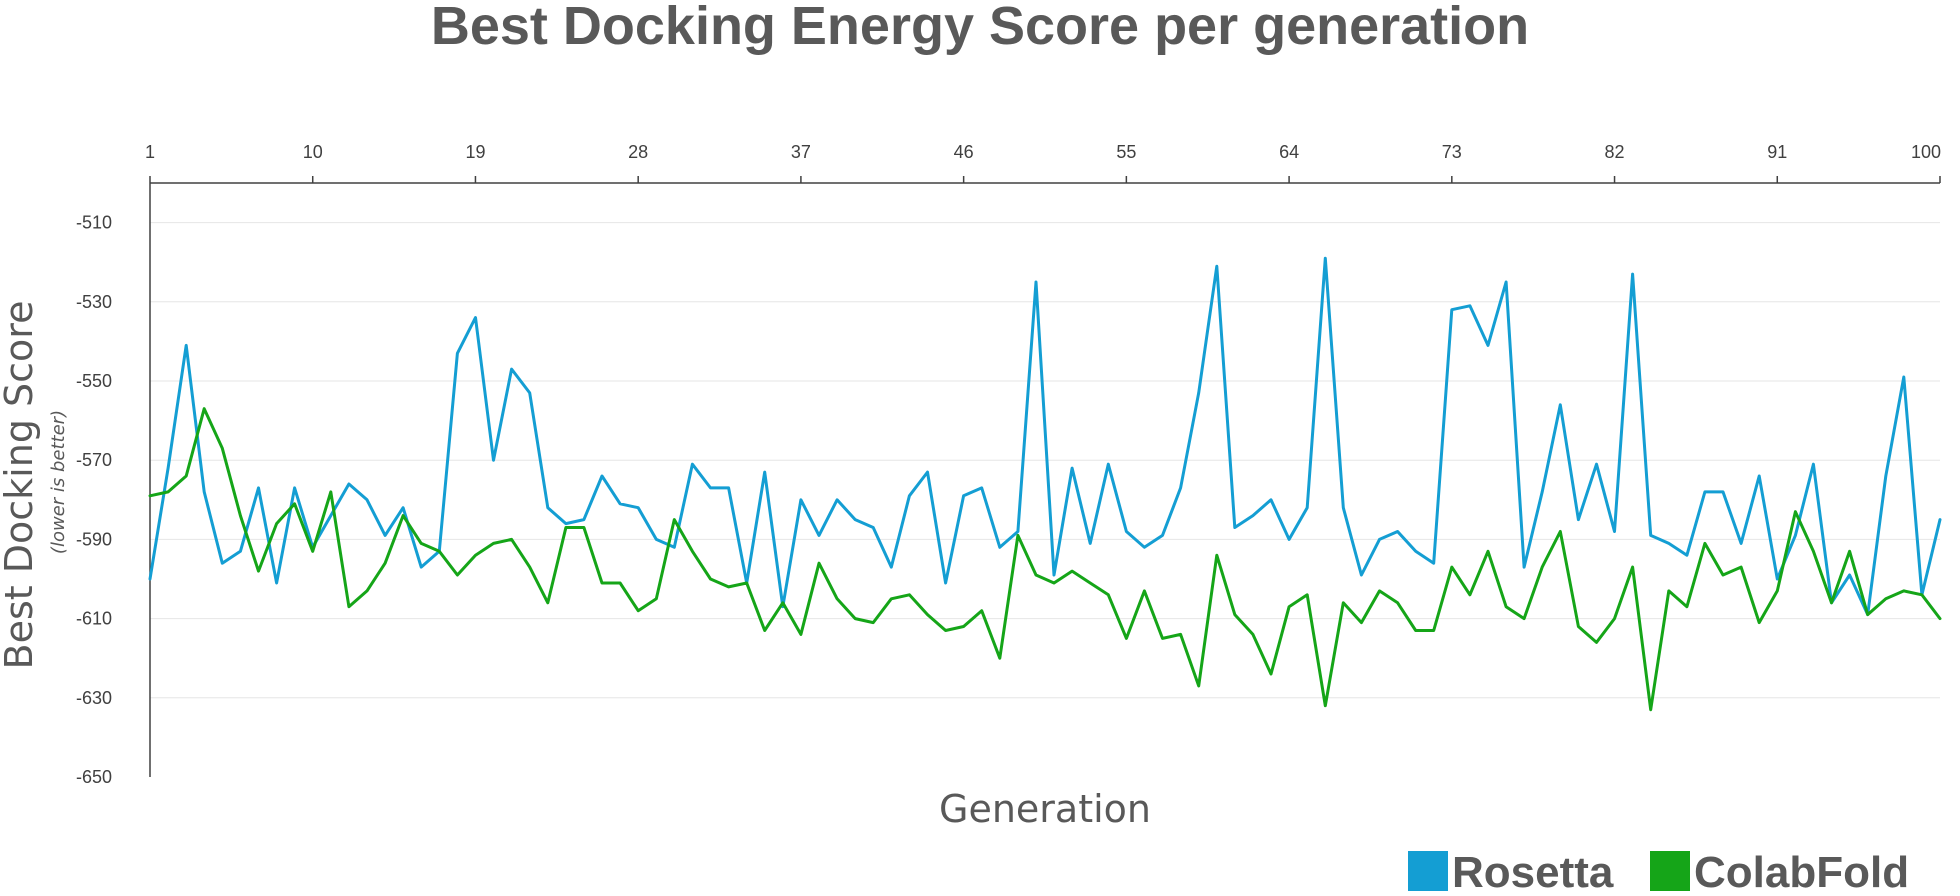 Image resolution: width=1960 pixels, height=896 pixels. What do you see at coordinates (1533, 872) in the screenshot?
I see `legend-label-rosetta: Rosetta` at bounding box center [1533, 872].